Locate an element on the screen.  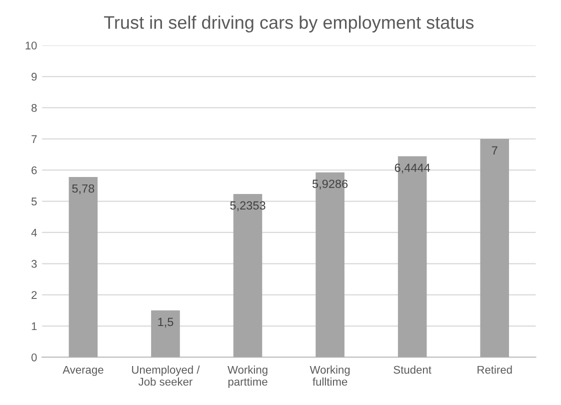
x-tick-label: Unemployed / Job seeker is located at coordinates (166, 376).